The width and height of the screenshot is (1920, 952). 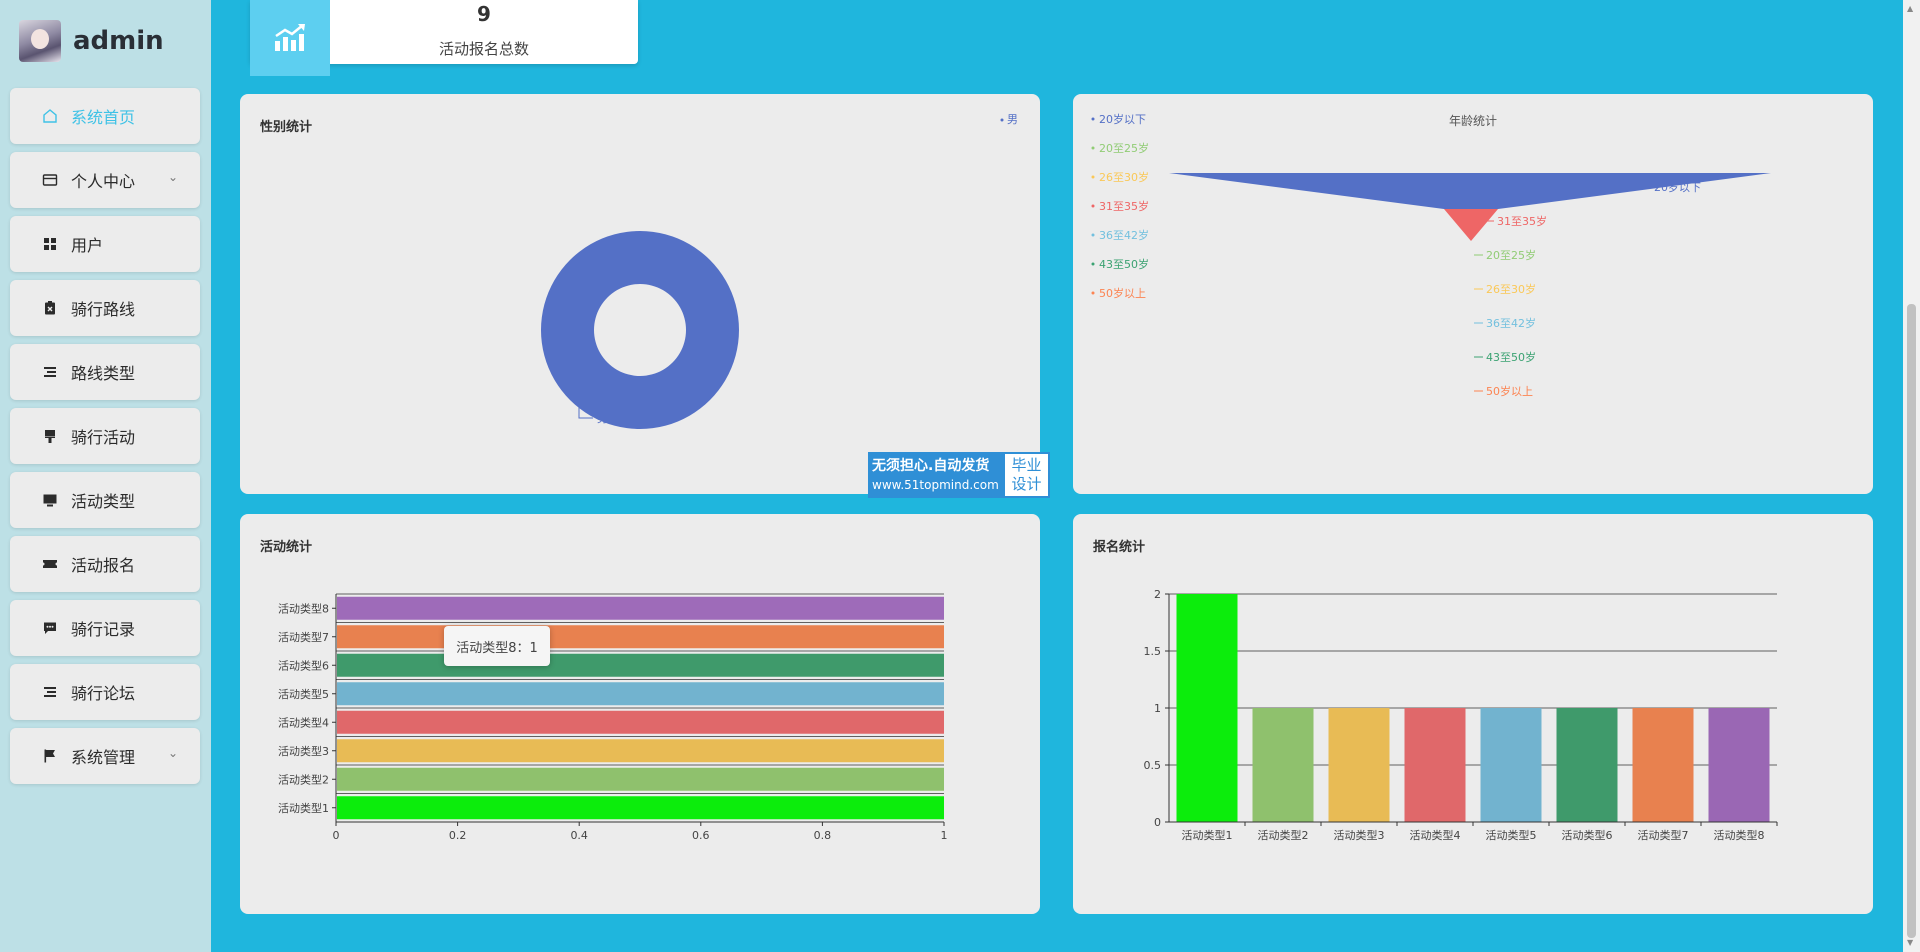 What do you see at coordinates (290, 38) in the screenshot?
I see `trend-chart-icon` at bounding box center [290, 38].